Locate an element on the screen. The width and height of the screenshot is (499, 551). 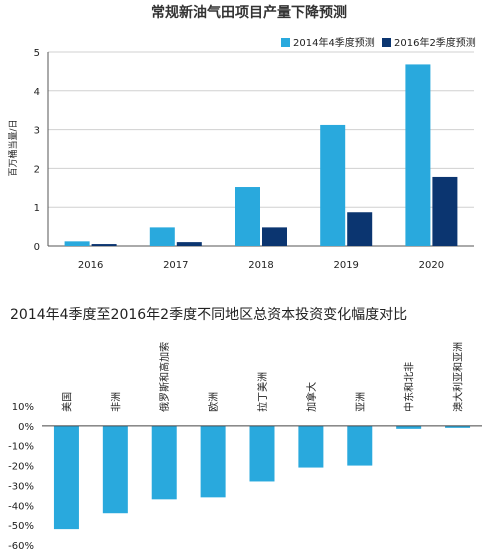
chart2-category-label: 加拿大 is located at coordinates (311, 397).